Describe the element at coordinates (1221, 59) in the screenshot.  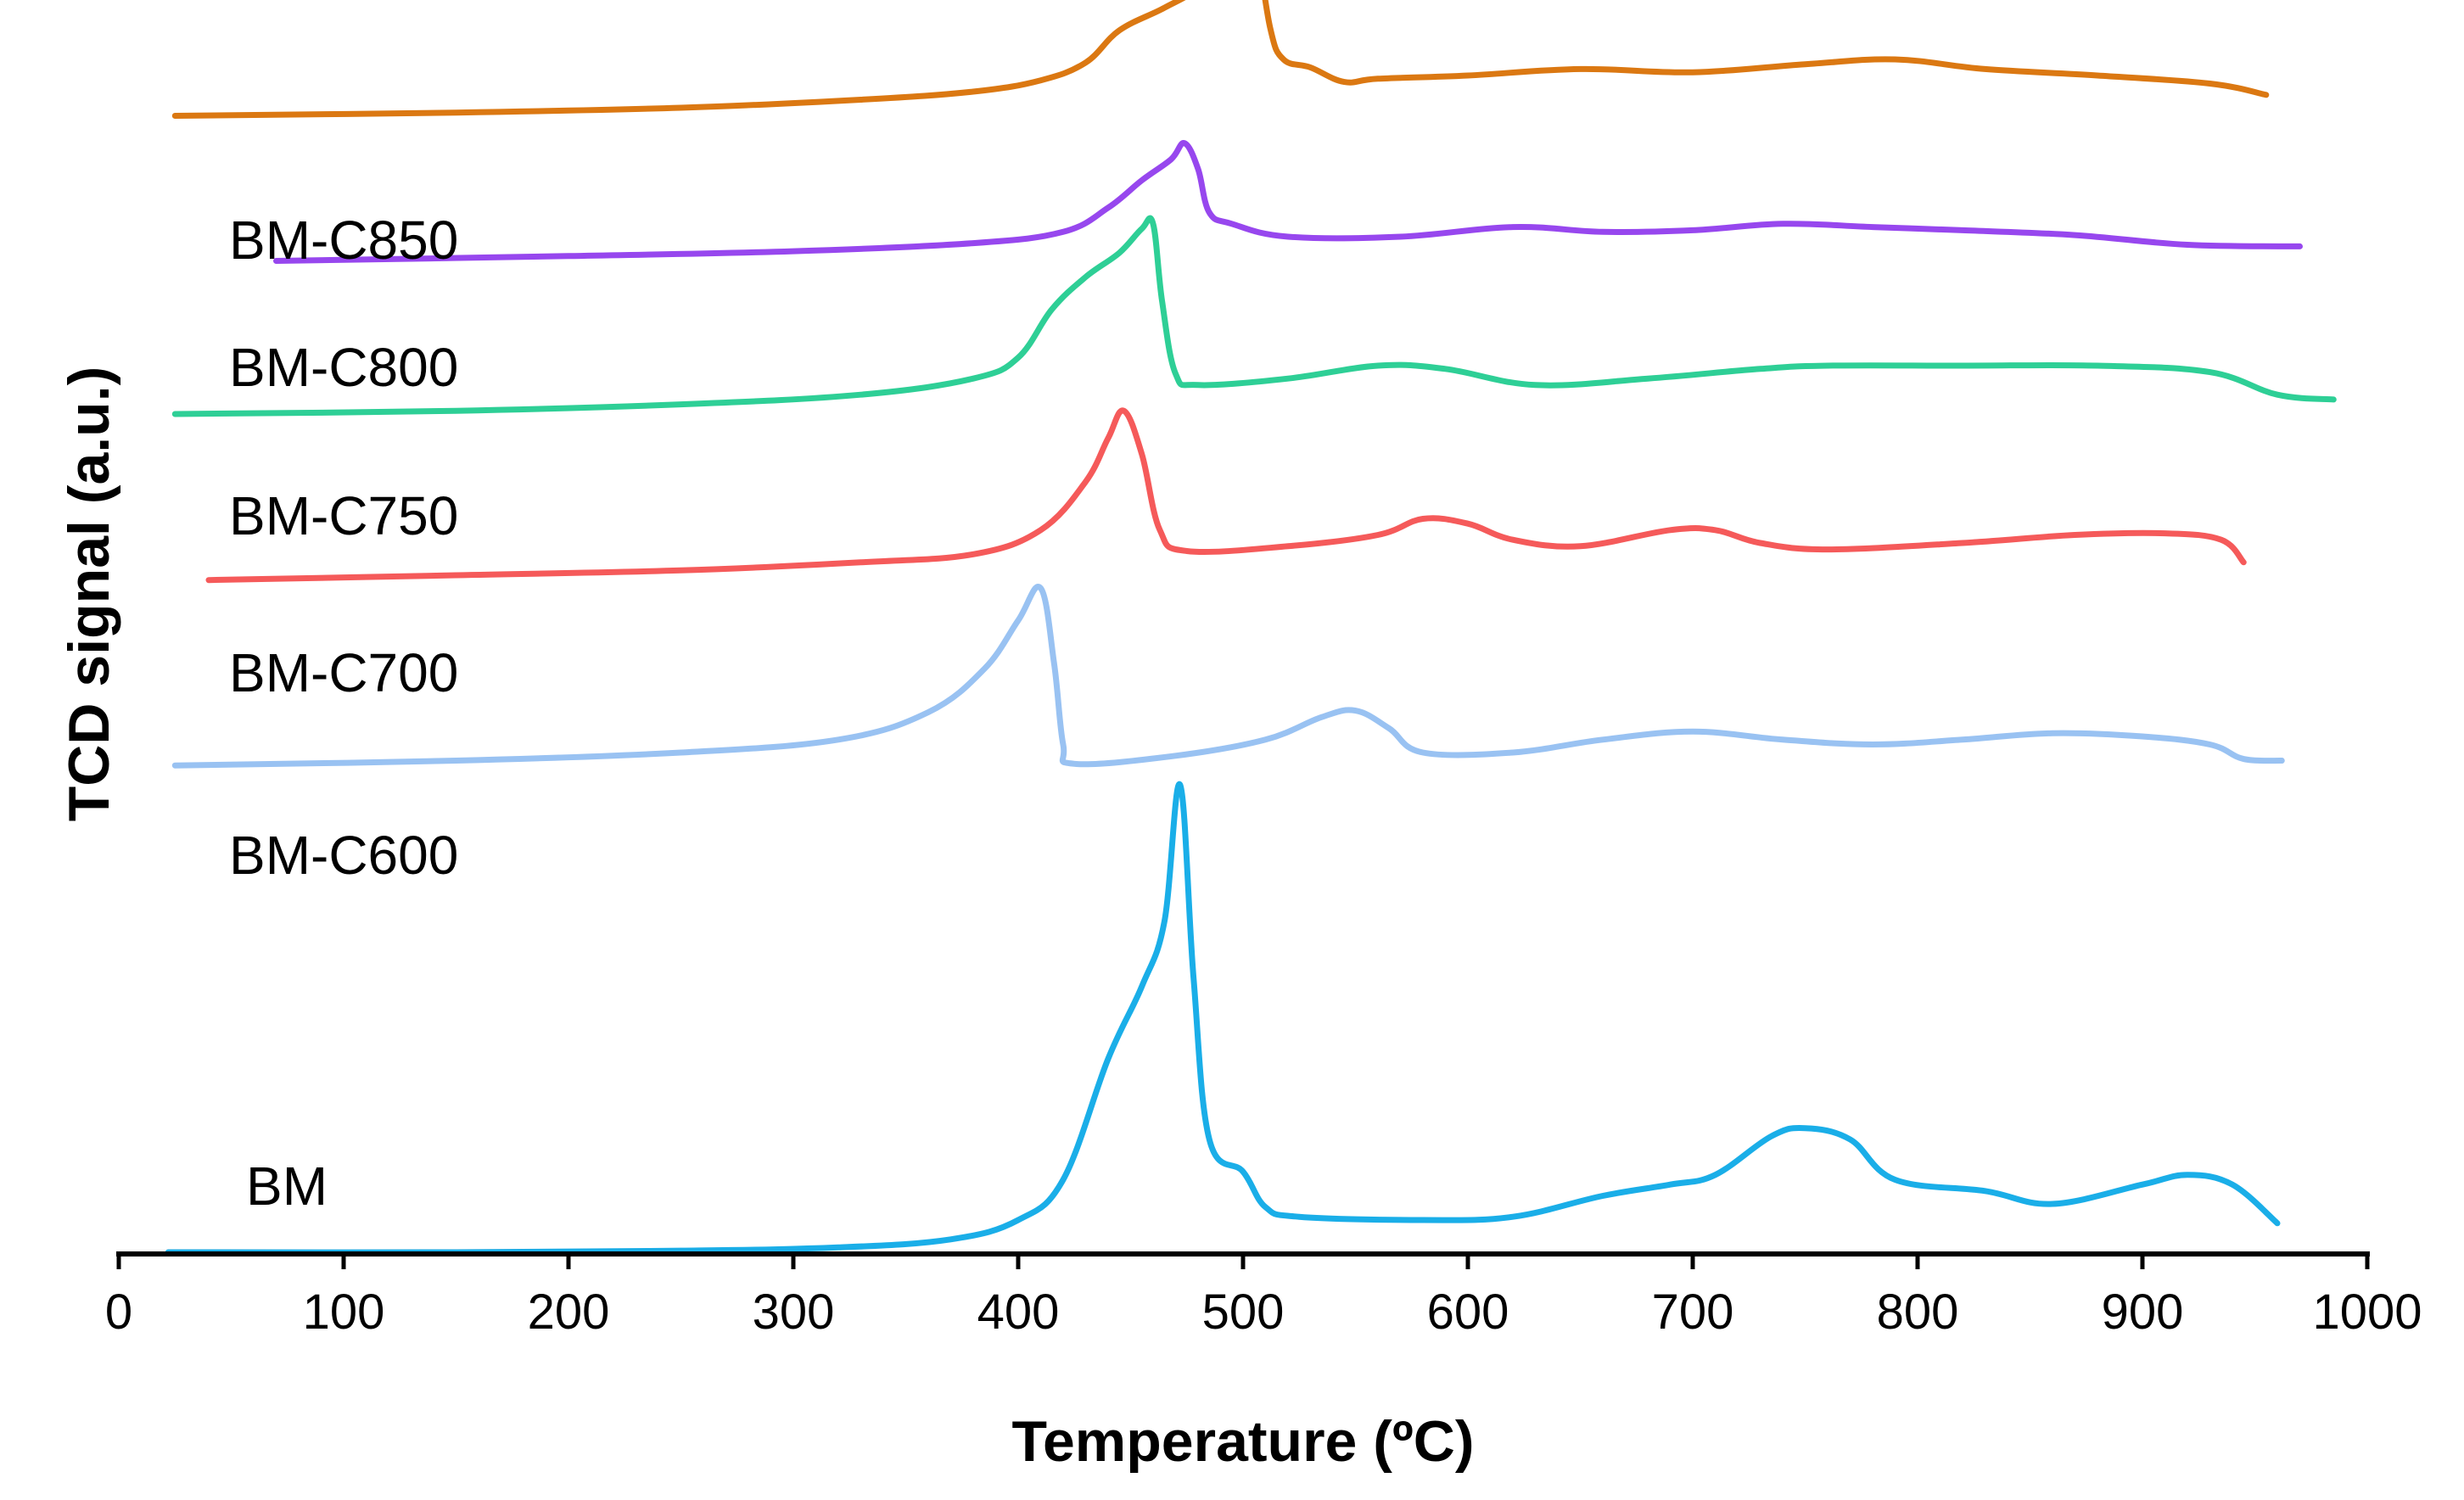
I see `series-line-bm-c850` at that location.